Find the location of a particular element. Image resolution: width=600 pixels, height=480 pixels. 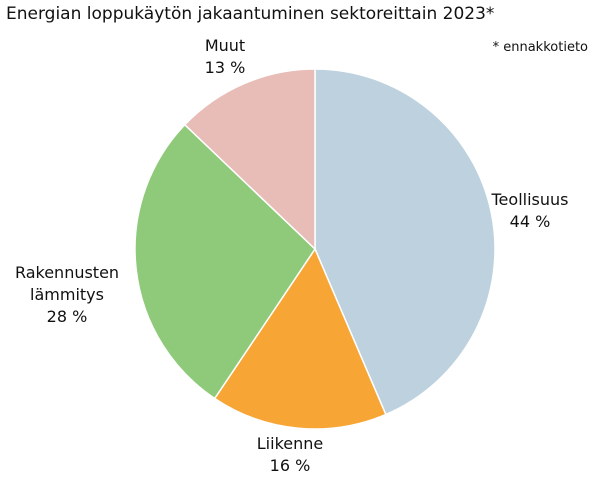

category-label: Muut is located at coordinates (225, 45).